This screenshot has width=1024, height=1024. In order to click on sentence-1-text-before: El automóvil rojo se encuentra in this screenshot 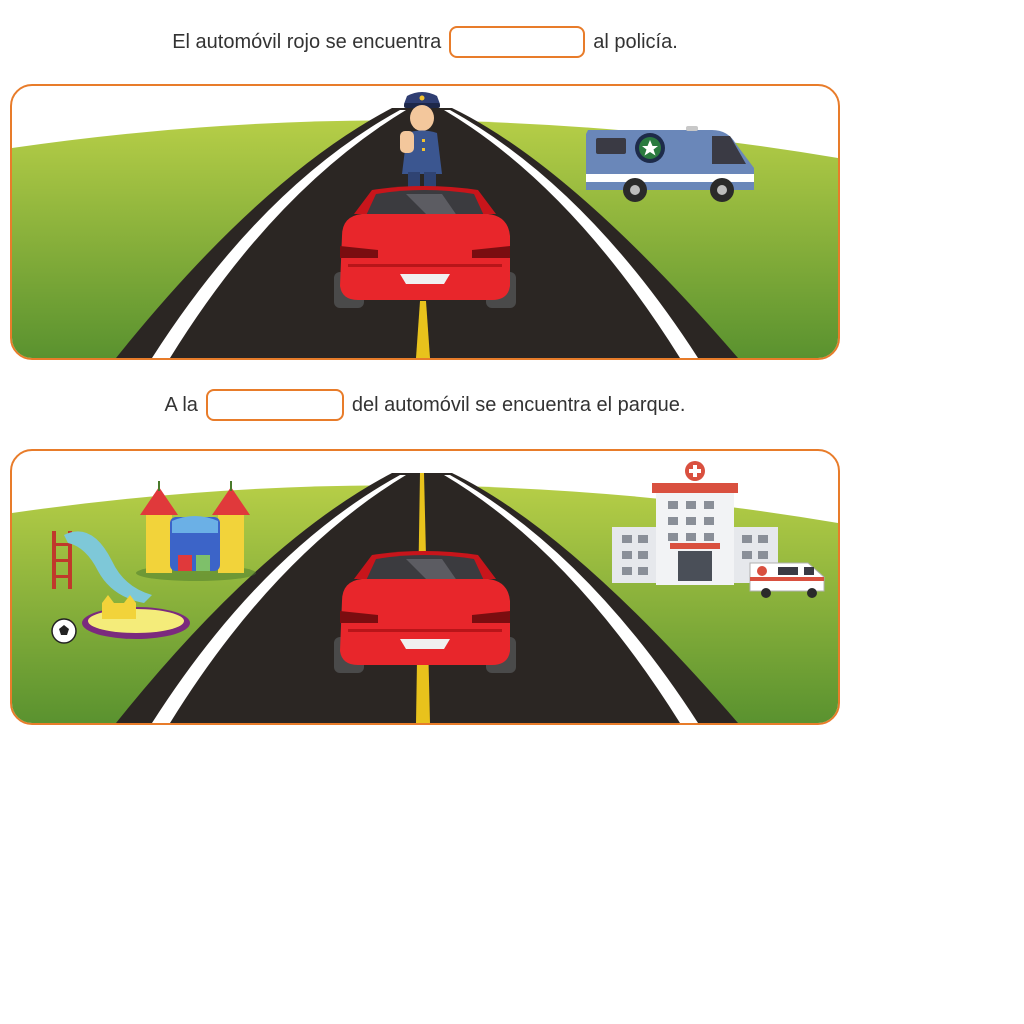, I will do `click(307, 41)`.